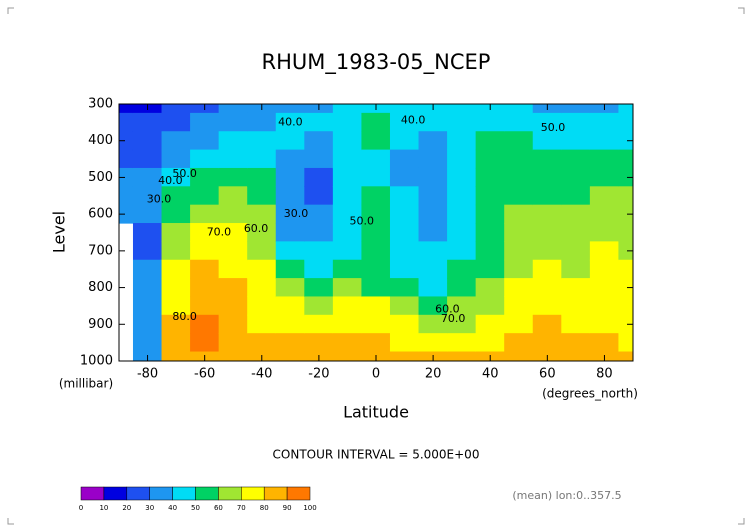 The width and height of the screenshot is (752, 532). I want to click on y-tick-label: 500, so click(100, 177).